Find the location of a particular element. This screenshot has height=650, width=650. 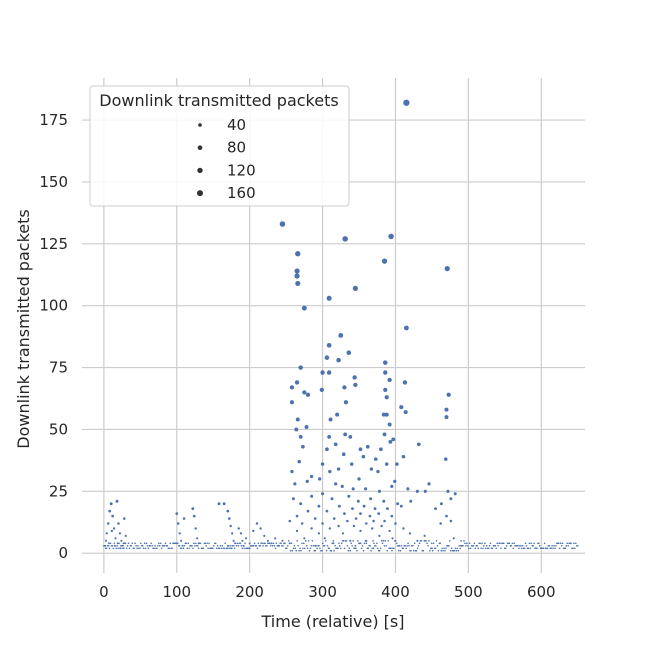

y-tick-label: 150 is located at coordinates (53, 182).